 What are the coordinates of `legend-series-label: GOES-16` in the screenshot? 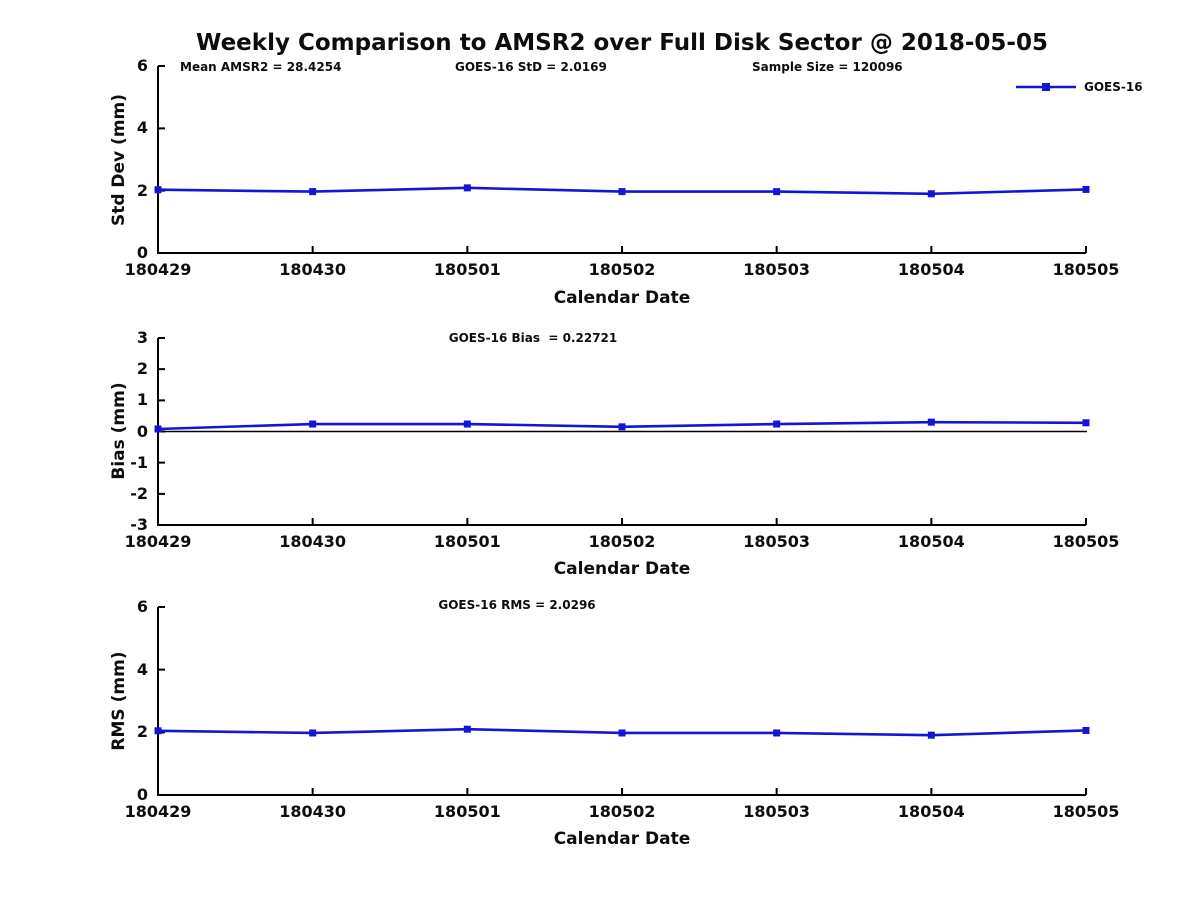 It's located at (1113, 87).